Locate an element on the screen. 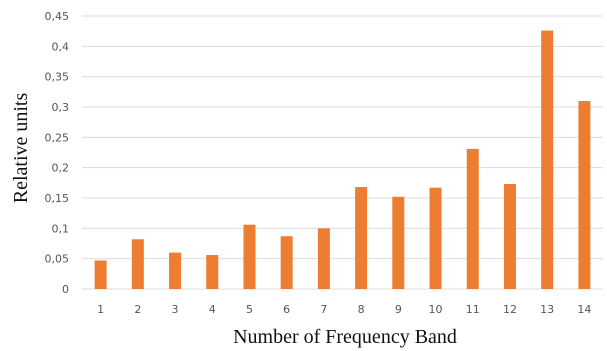 The image size is (607, 351). x-axis-title: Number of Frequency Band is located at coordinates (345, 337).